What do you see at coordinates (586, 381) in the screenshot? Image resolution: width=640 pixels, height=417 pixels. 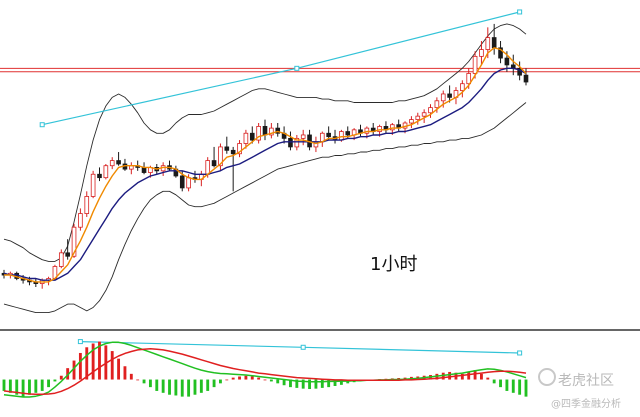 I see `watermark-brand: 老虎社区` at bounding box center [586, 381].